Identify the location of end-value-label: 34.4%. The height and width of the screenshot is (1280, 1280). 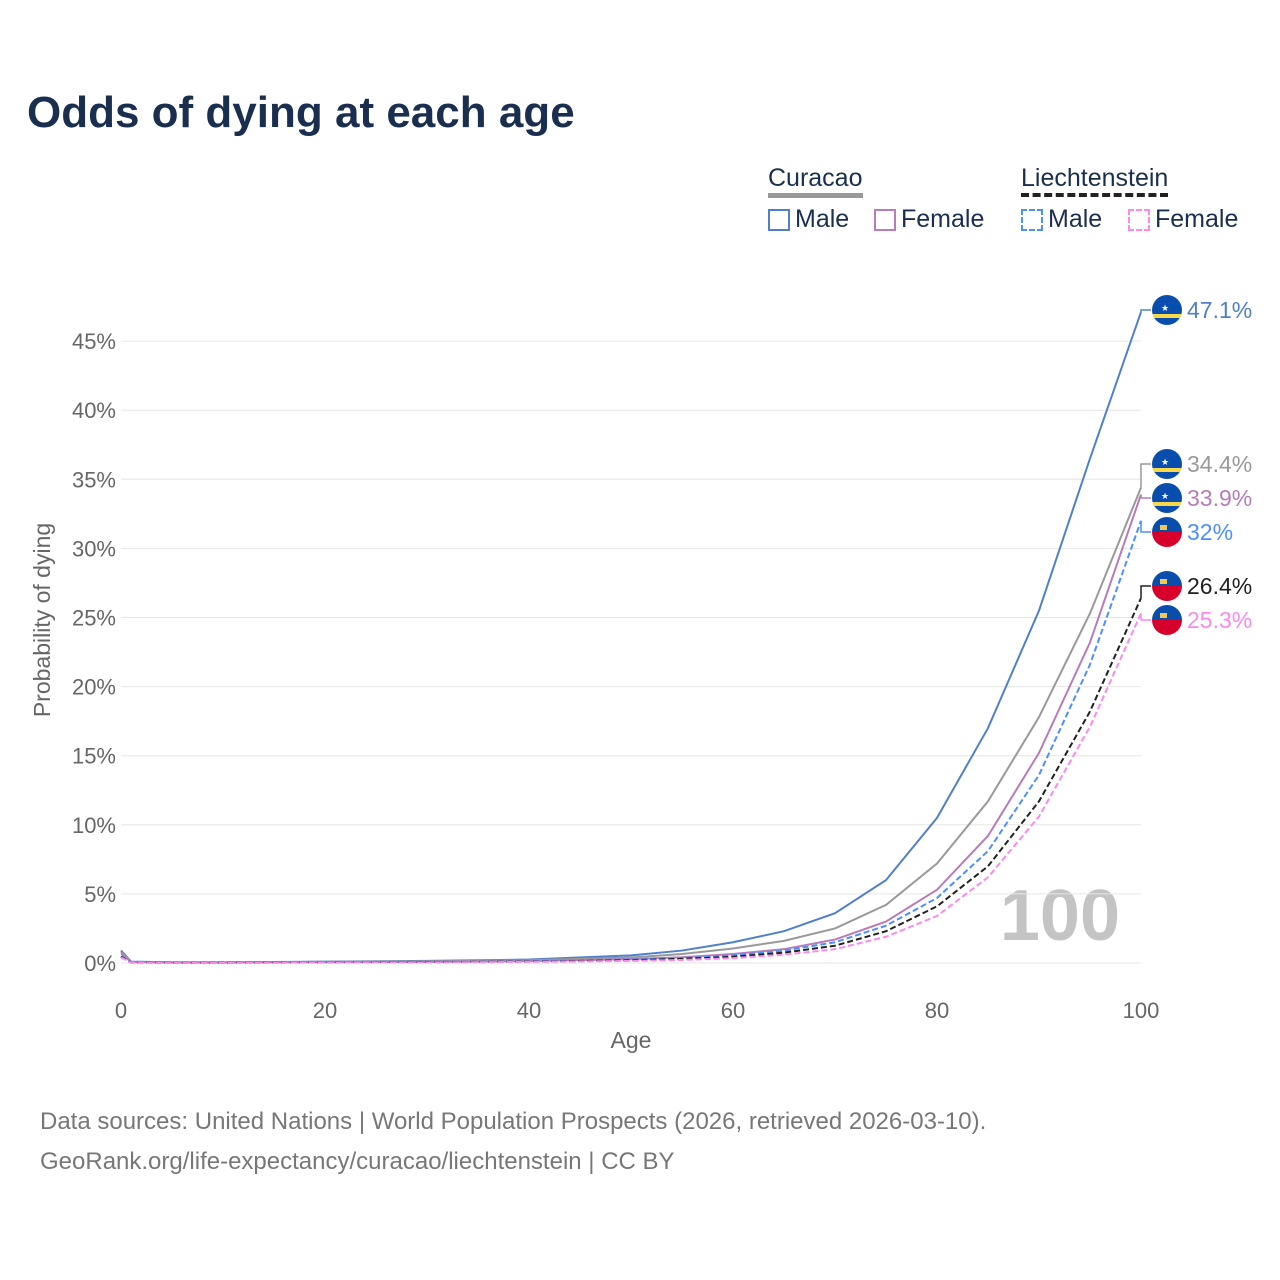
(1219, 464).